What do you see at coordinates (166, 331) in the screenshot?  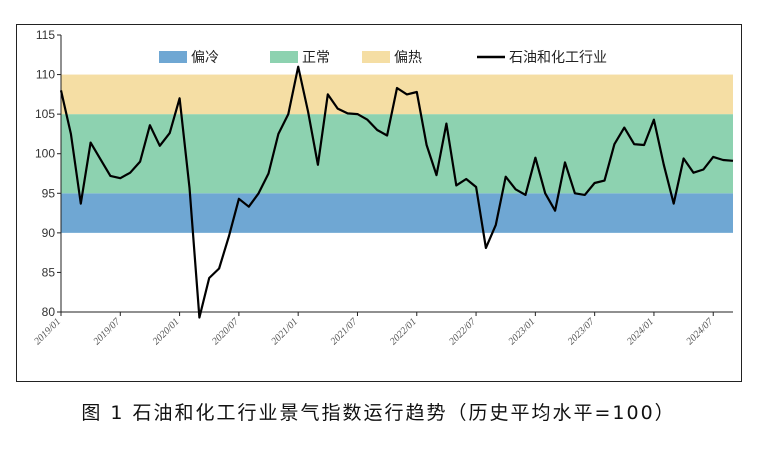 I see `x-tick-label: 2020/01` at bounding box center [166, 331].